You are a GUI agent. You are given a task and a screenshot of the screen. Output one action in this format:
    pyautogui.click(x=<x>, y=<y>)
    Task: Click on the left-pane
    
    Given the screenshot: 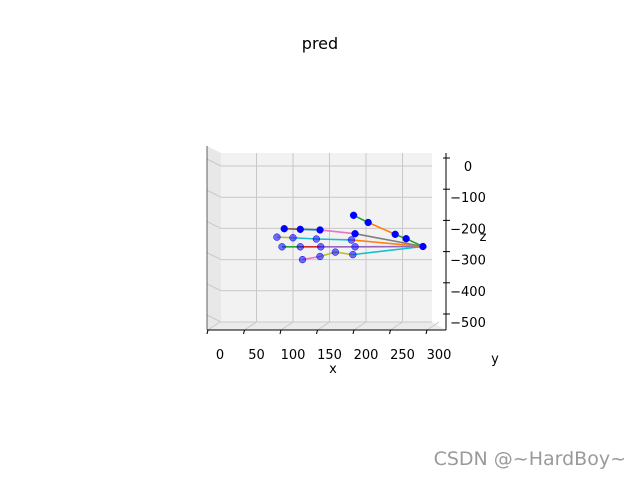 What is the action you would take?
    pyautogui.click(x=214, y=238)
    